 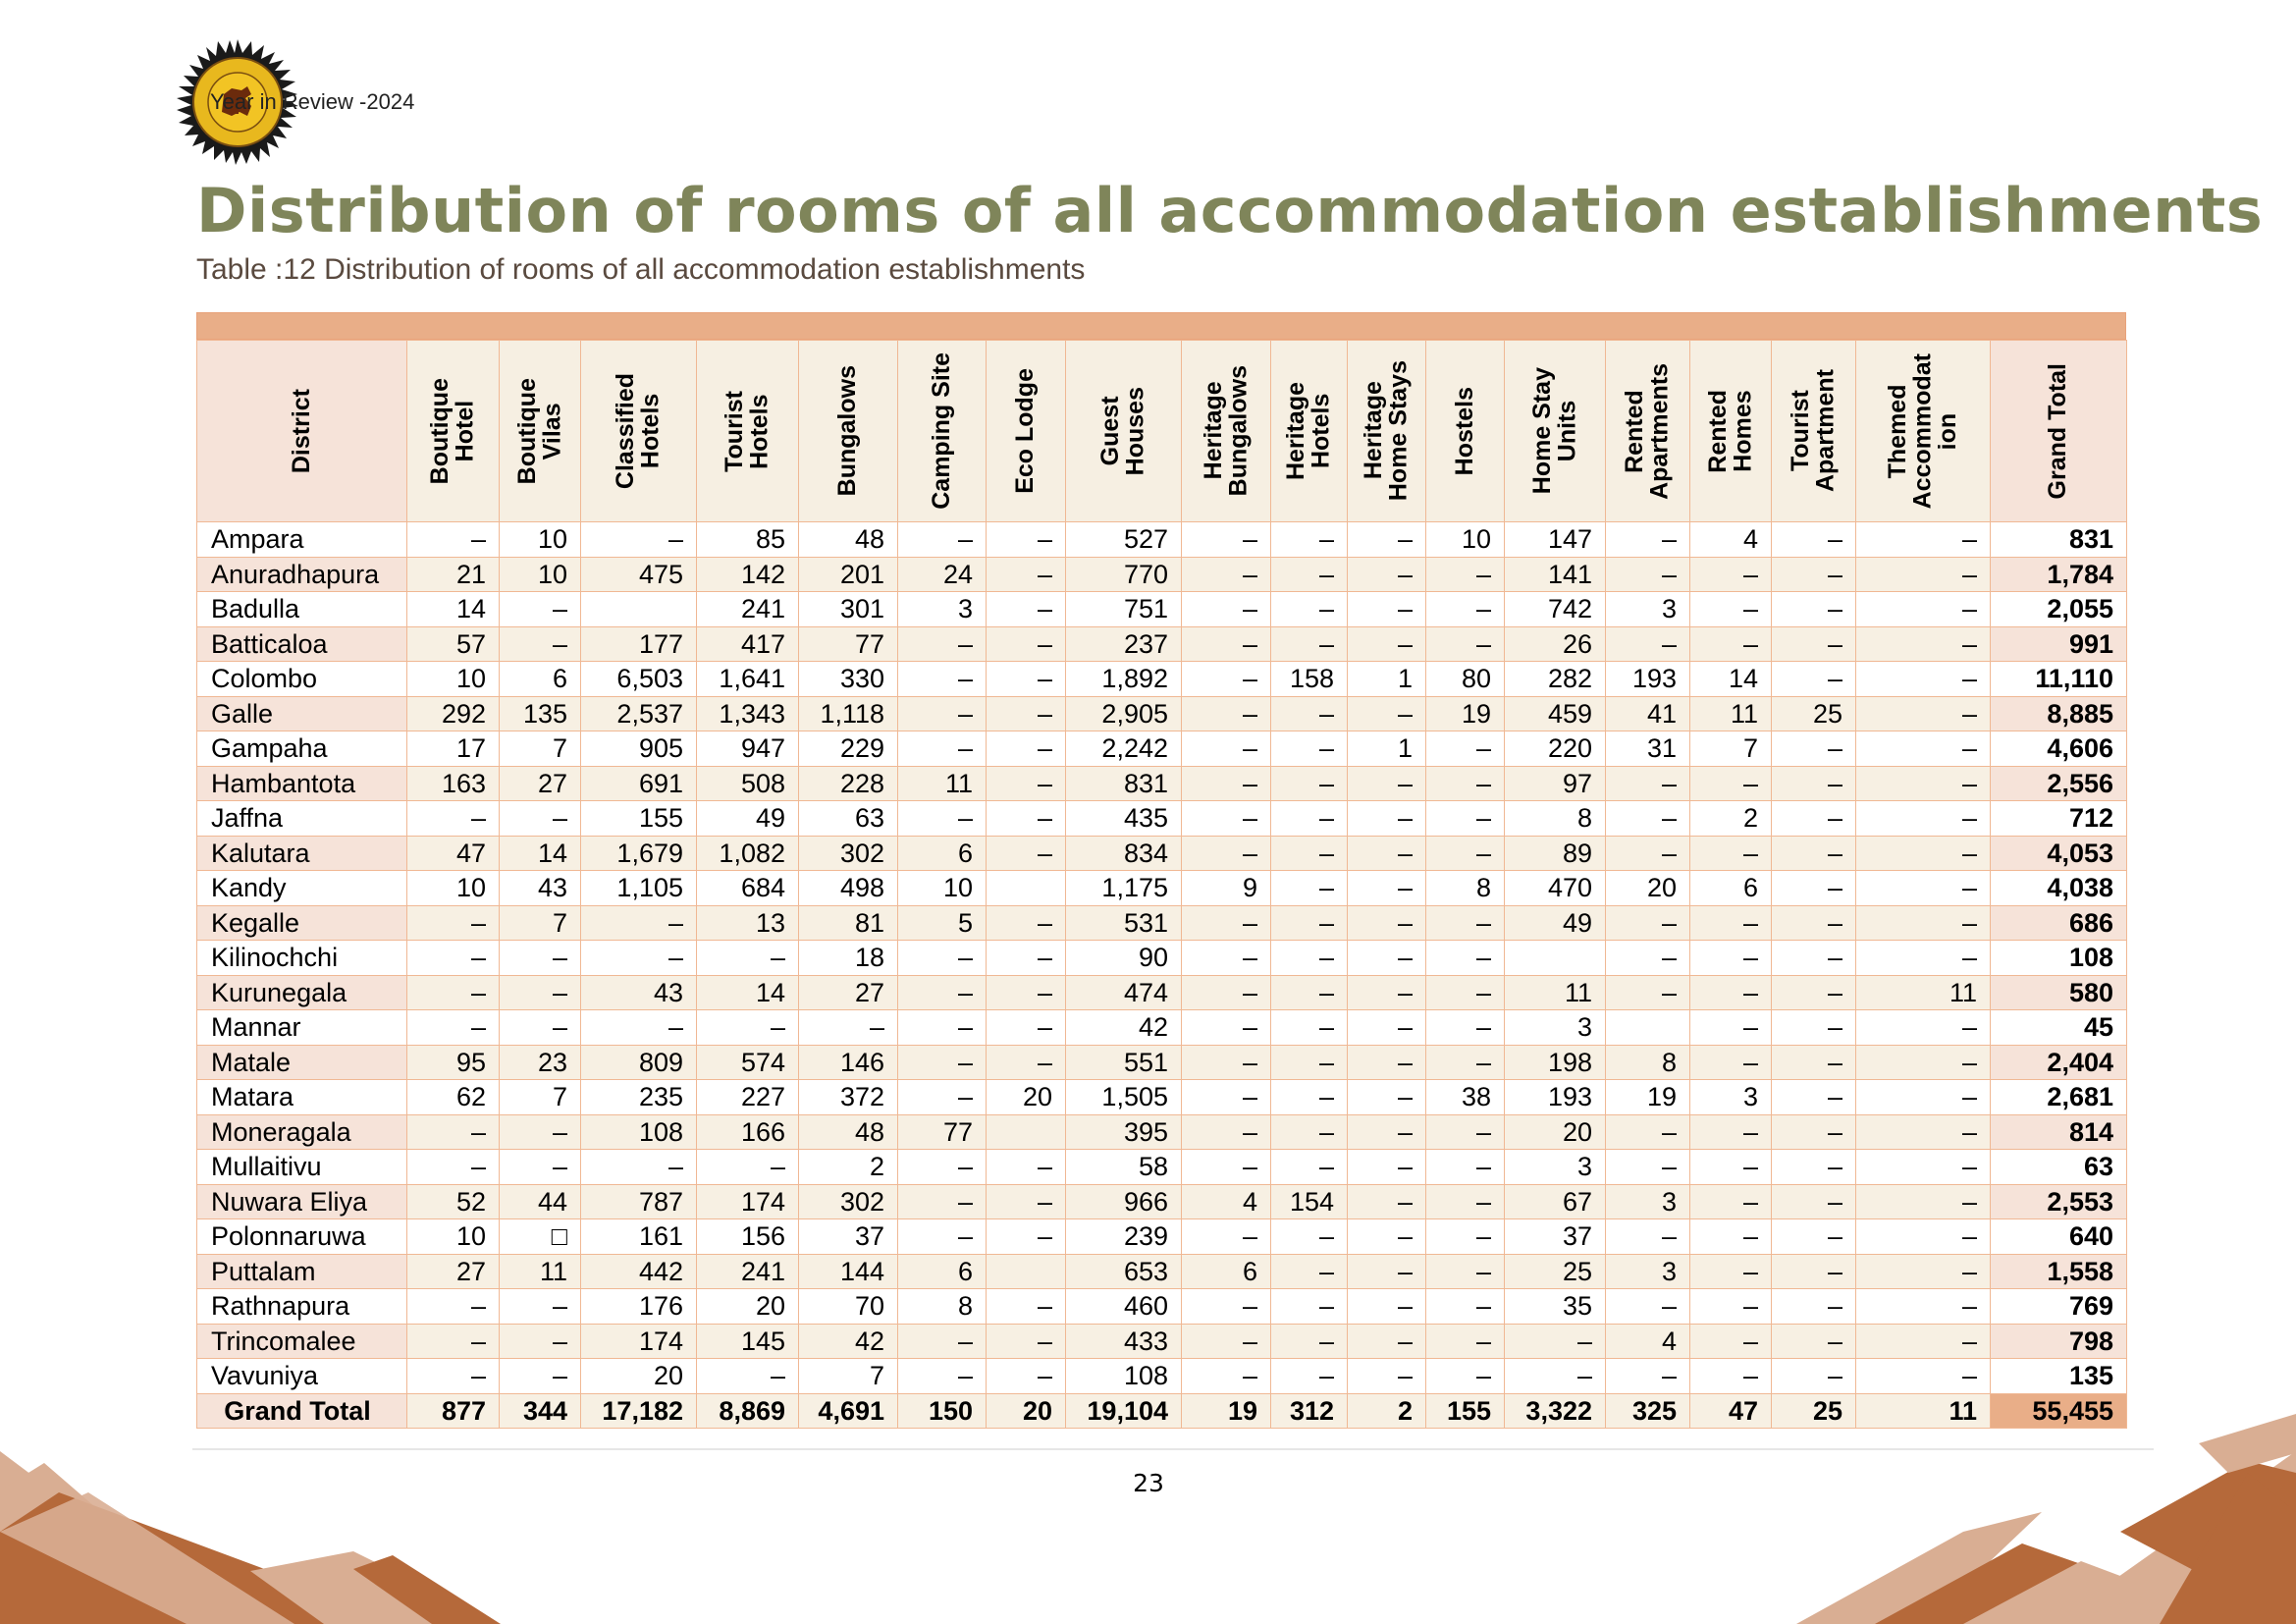 What do you see at coordinates (848, 1201) in the screenshot?
I see `table-cell: 302` at bounding box center [848, 1201].